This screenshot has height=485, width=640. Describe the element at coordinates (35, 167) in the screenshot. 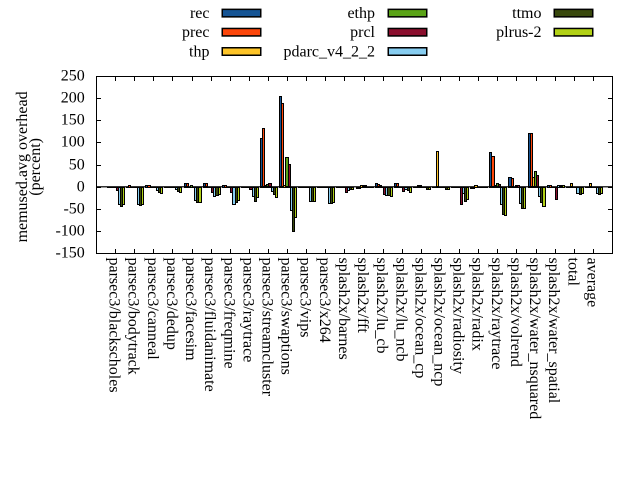

I see `svg-text: (percent)` at that location.